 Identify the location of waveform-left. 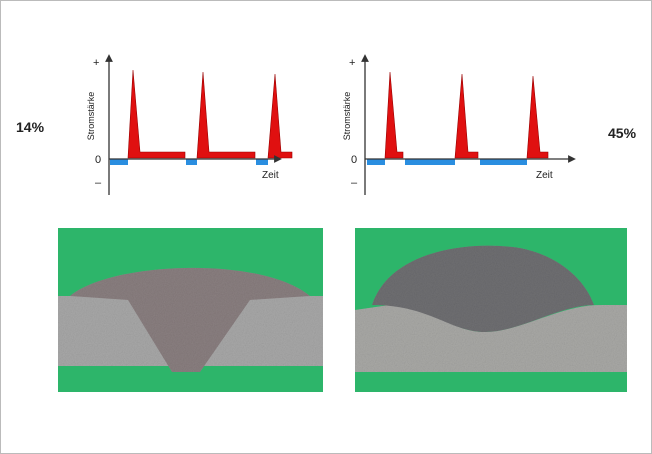
(199, 124).